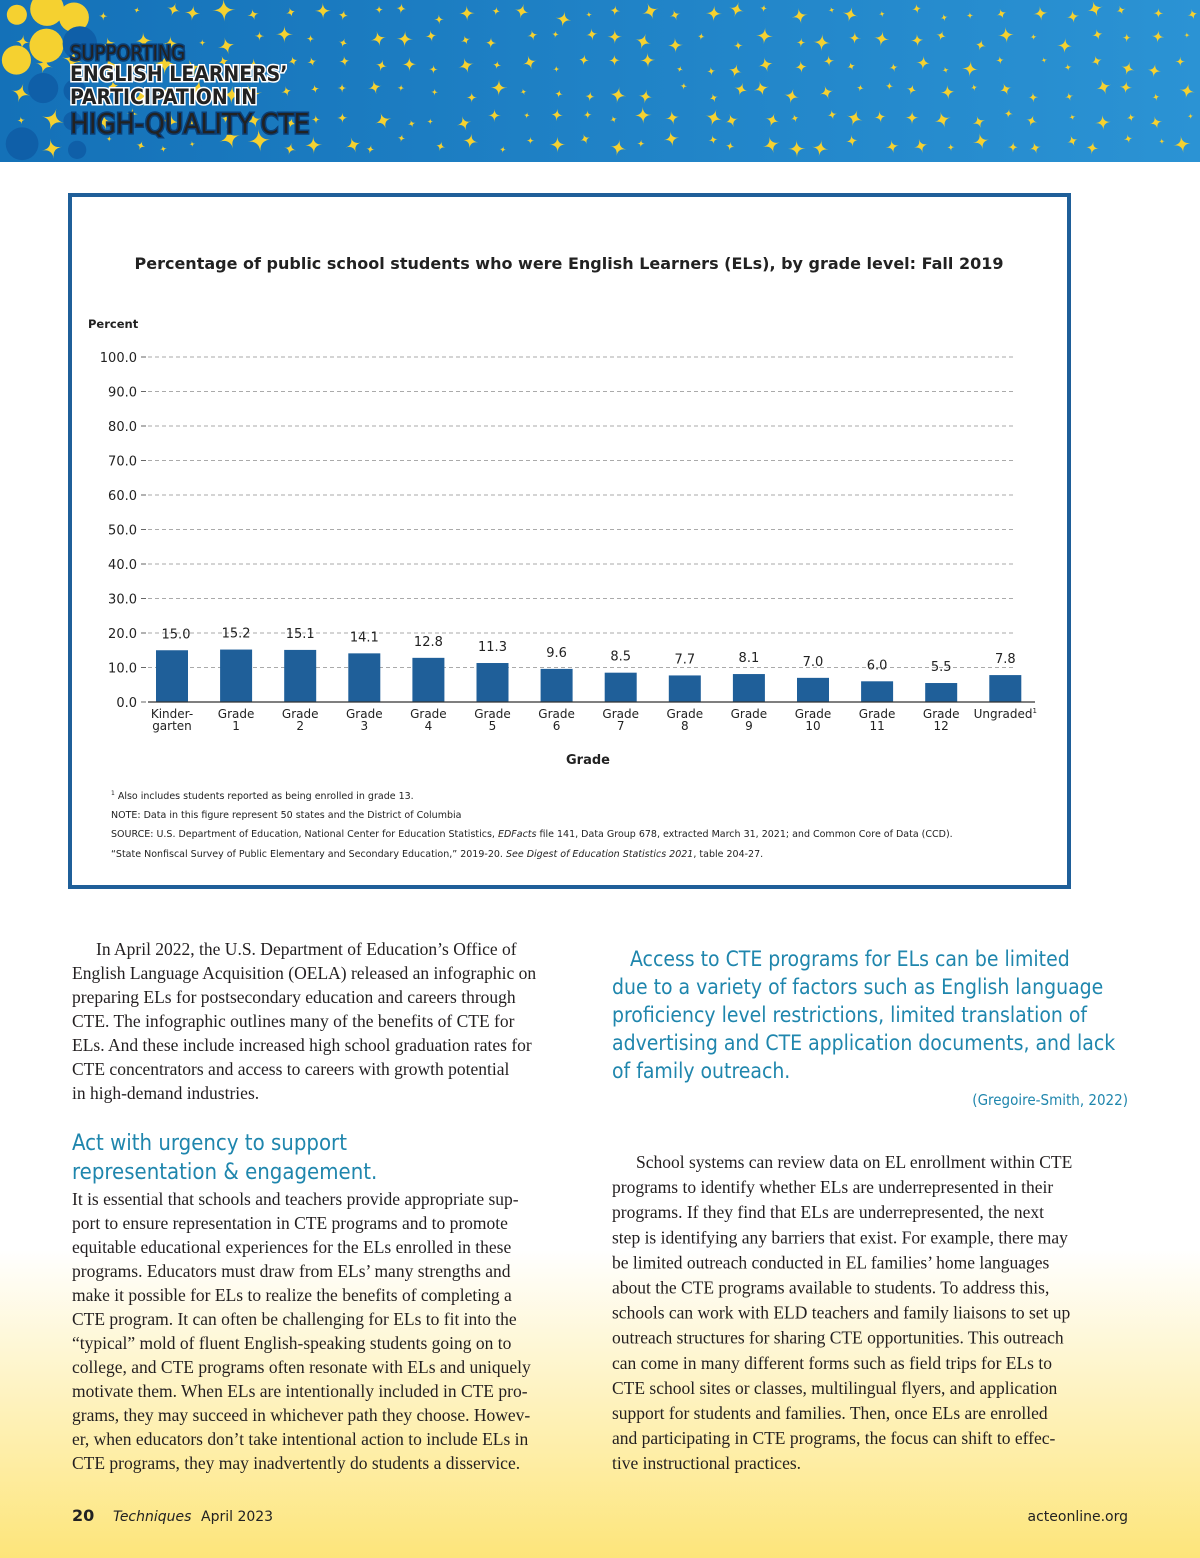  What do you see at coordinates (556, 653) in the screenshot?
I see `value-label: 9.6` at bounding box center [556, 653].